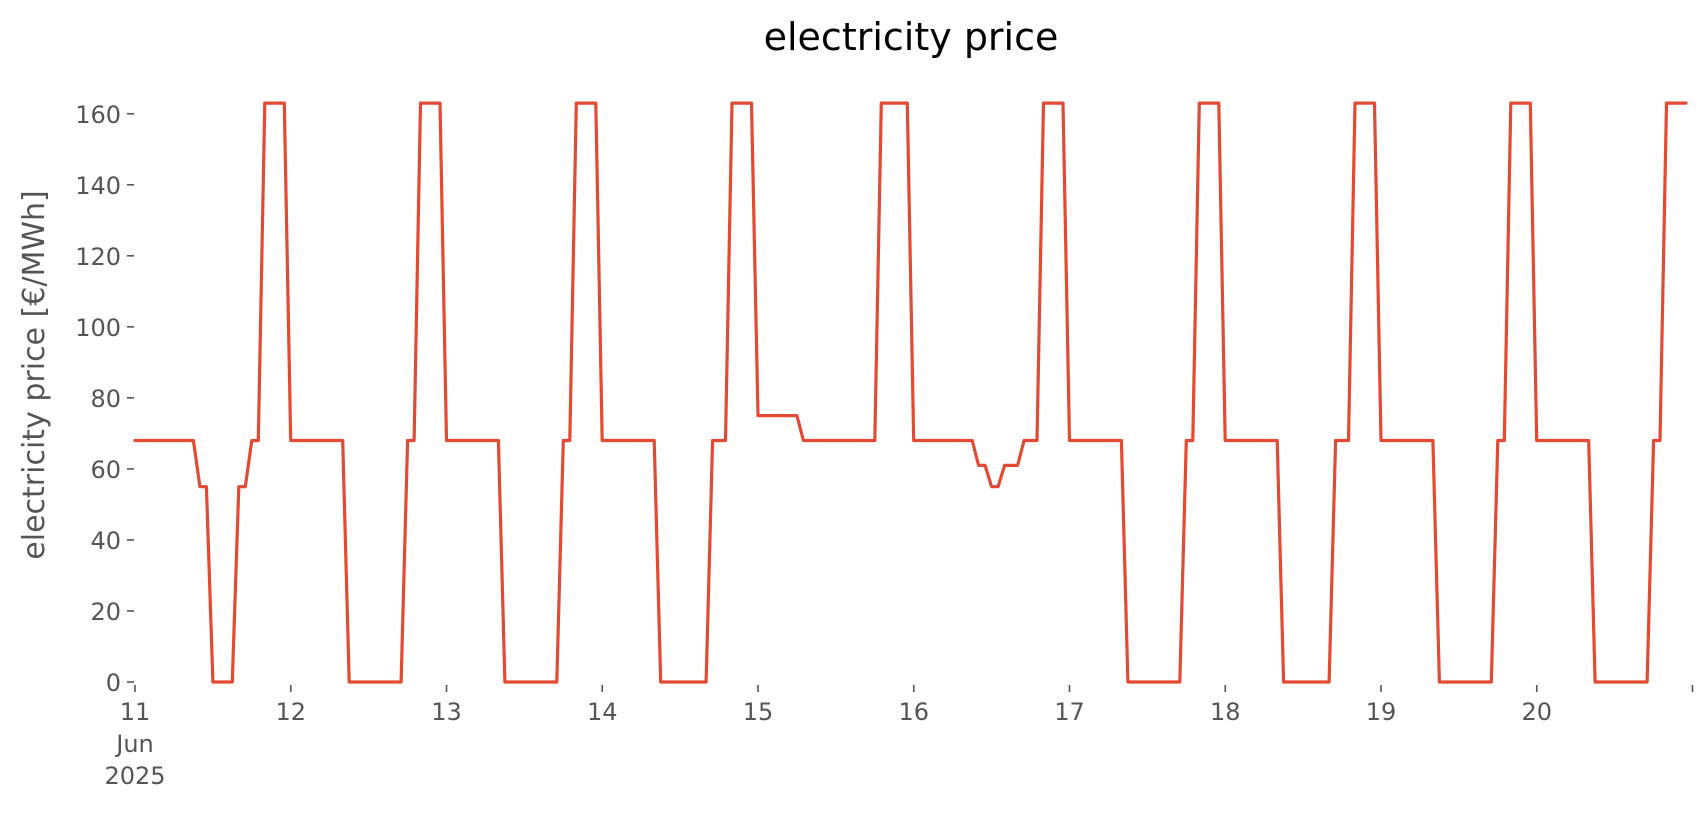  What do you see at coordinates (98, 257) in the screenshot?
I see `y-tick-label: 120` at bounding box center [98, 257].